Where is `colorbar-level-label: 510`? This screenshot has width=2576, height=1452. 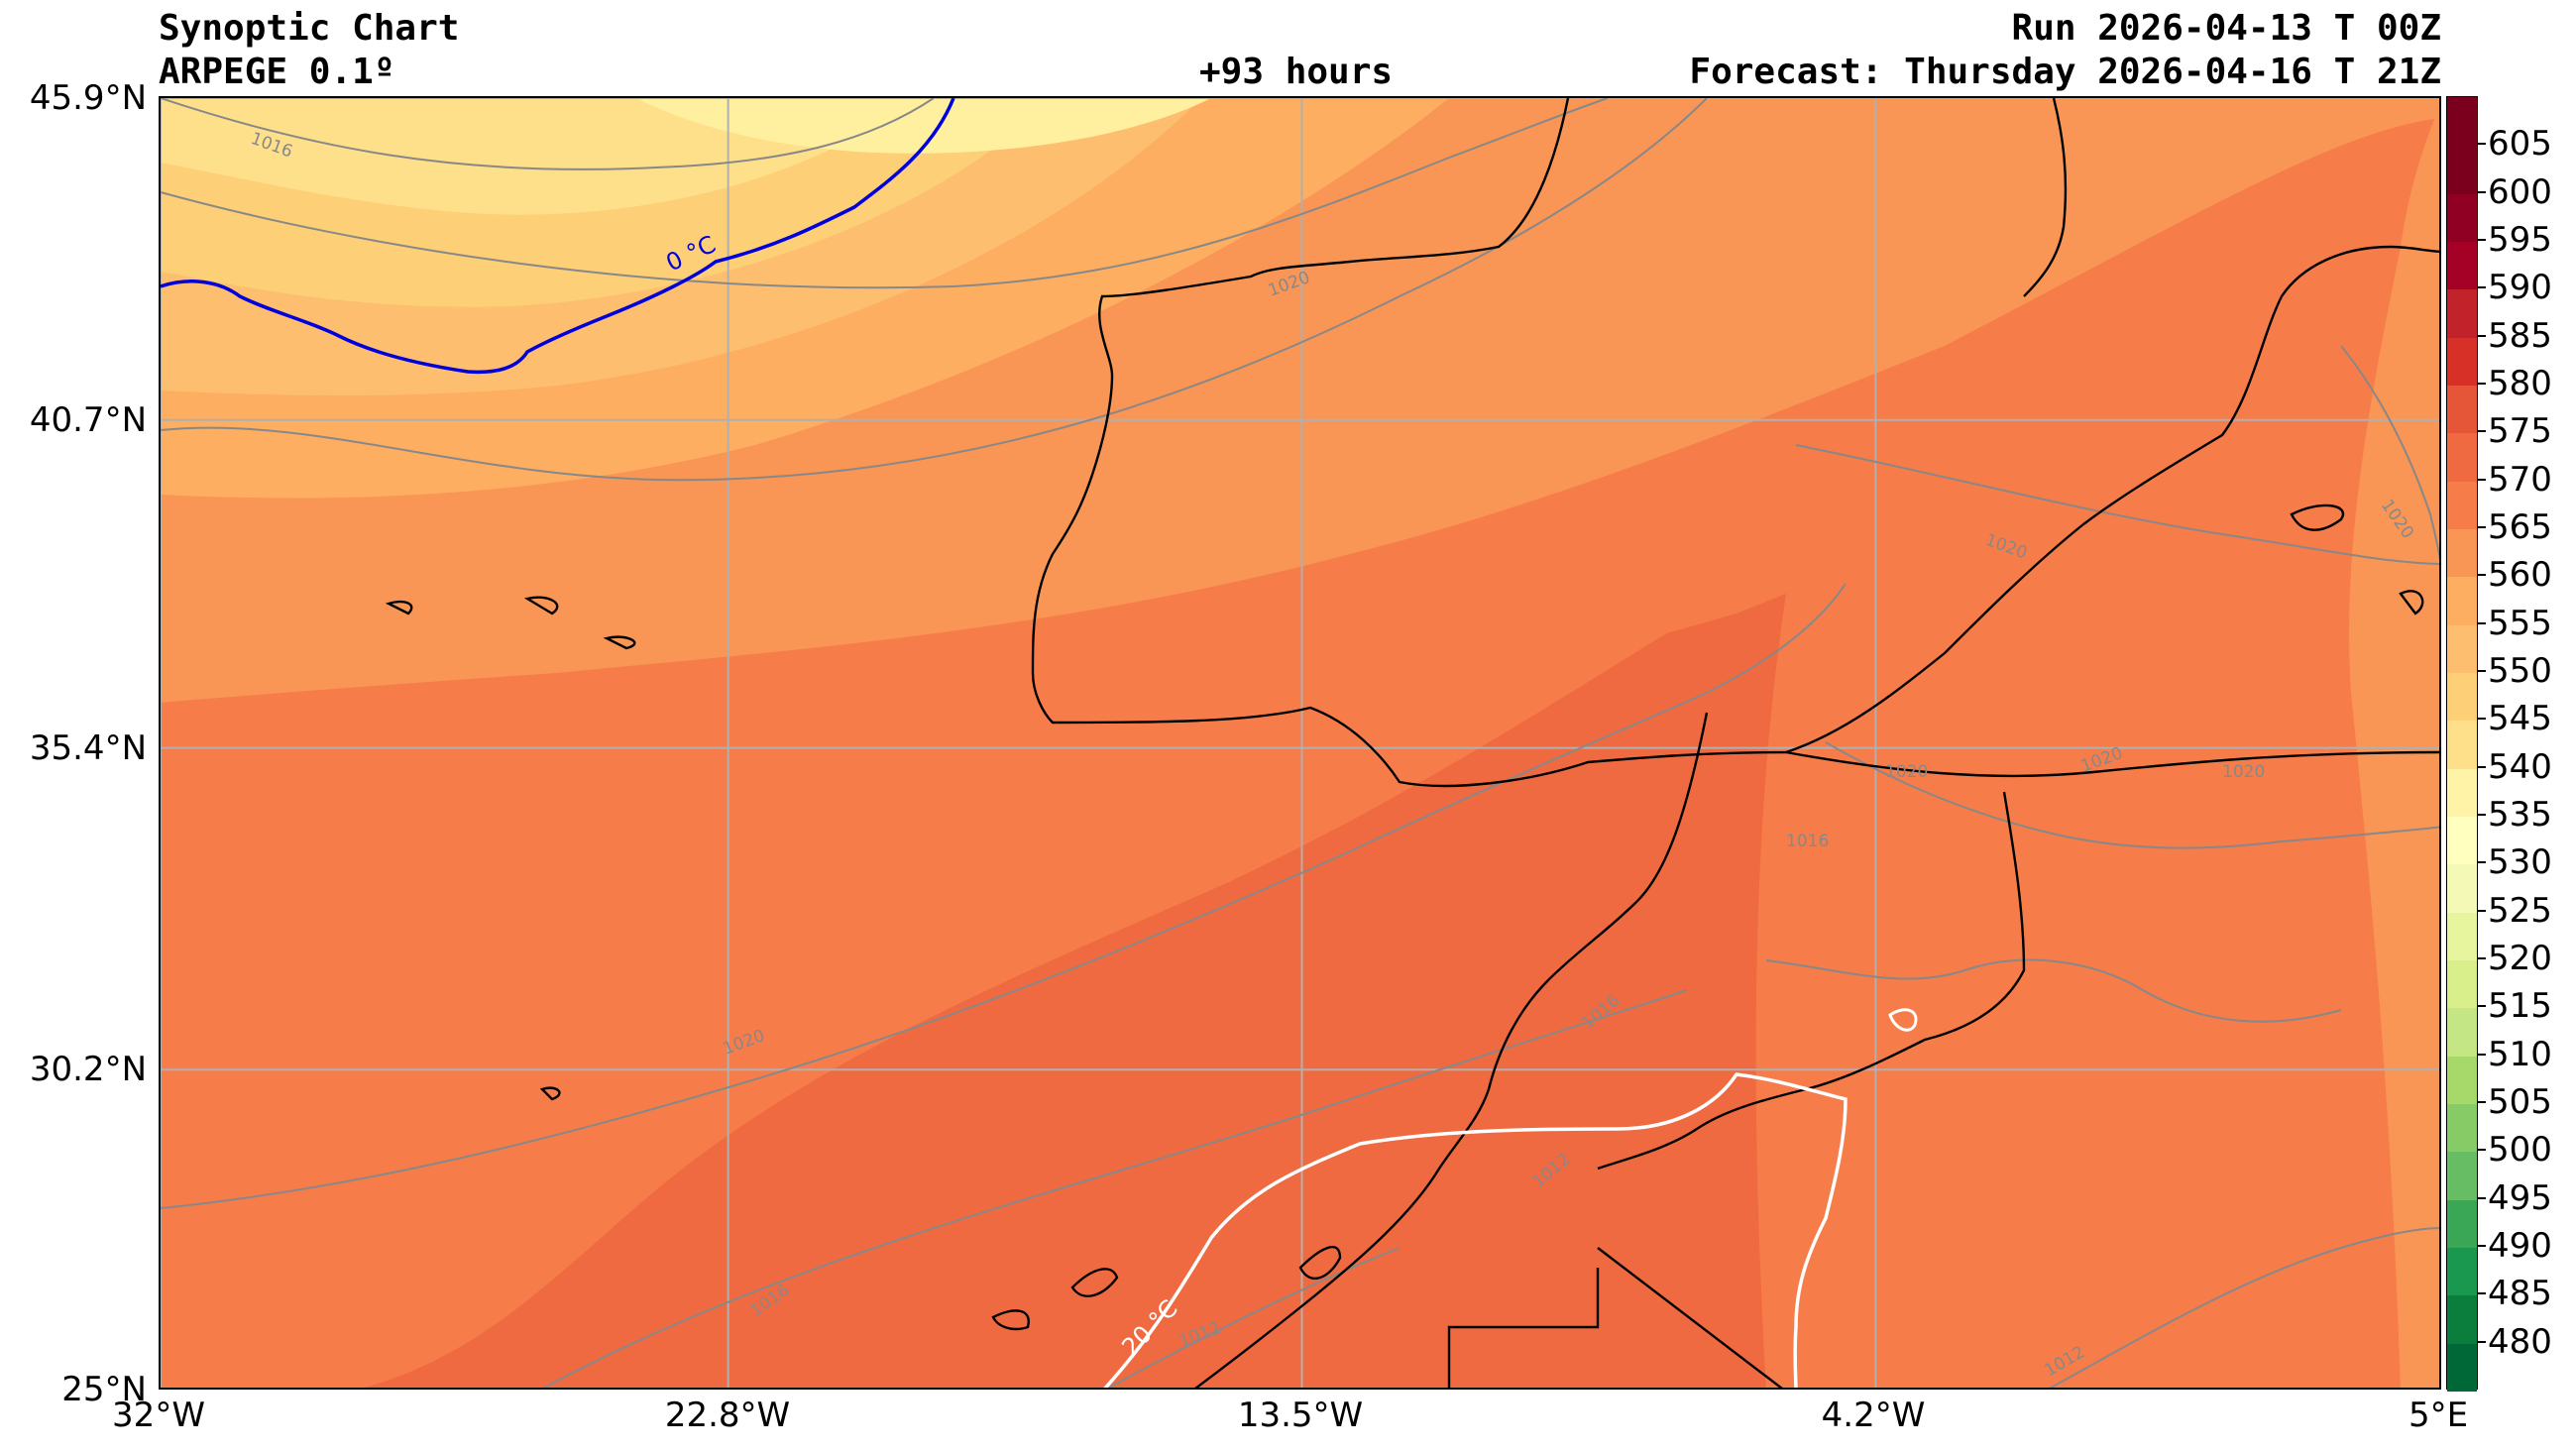 colorbar-level-label: 510 is located at coordinates (2520, 1054).